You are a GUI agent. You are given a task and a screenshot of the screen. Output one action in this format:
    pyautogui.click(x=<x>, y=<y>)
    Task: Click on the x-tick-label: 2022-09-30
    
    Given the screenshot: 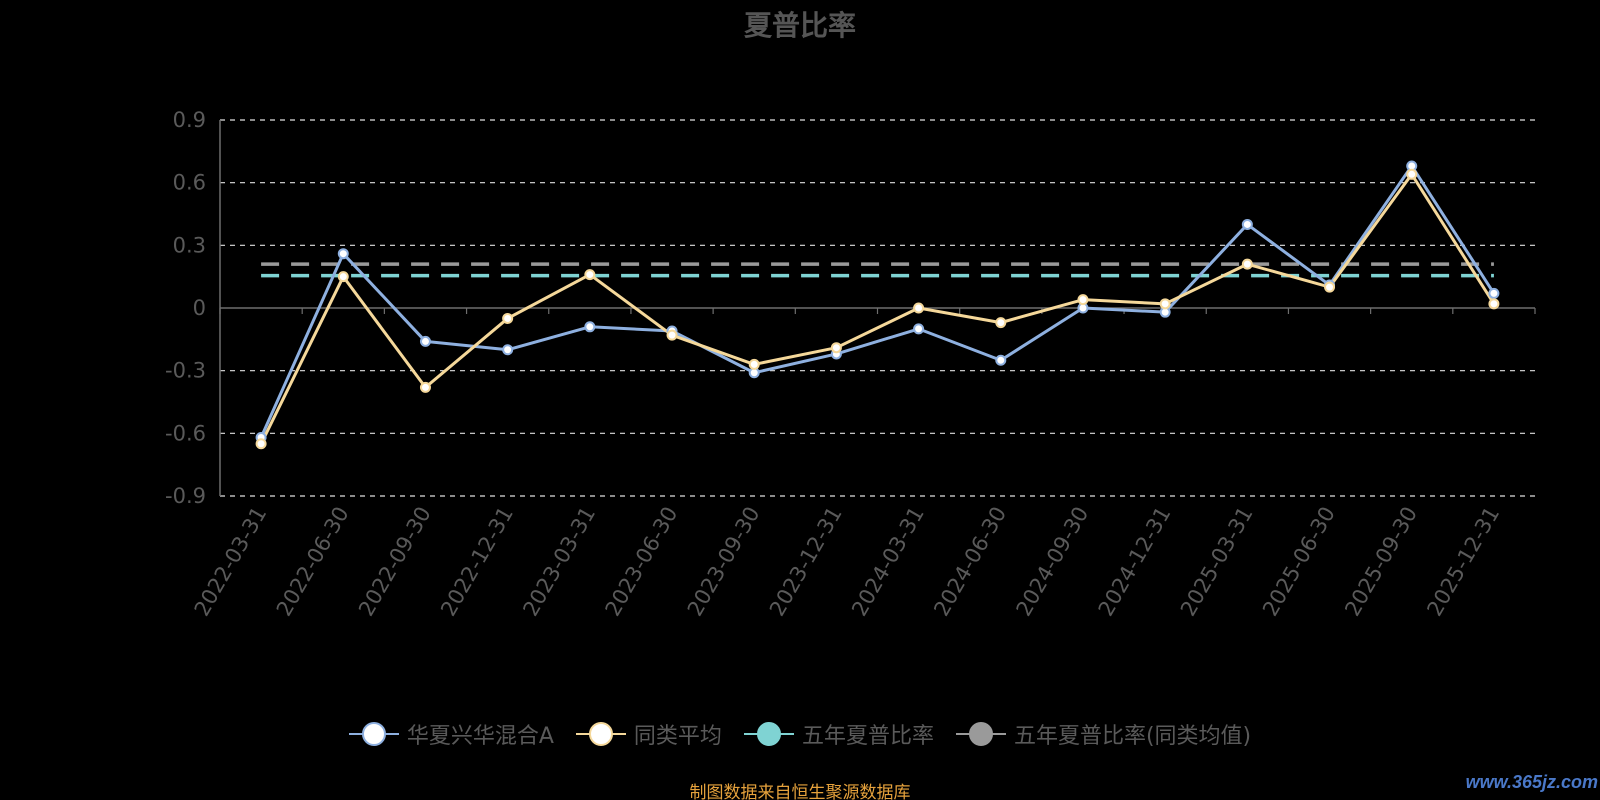 What is the action you would take?
    pyautogui.click(x=395, y=562)
    